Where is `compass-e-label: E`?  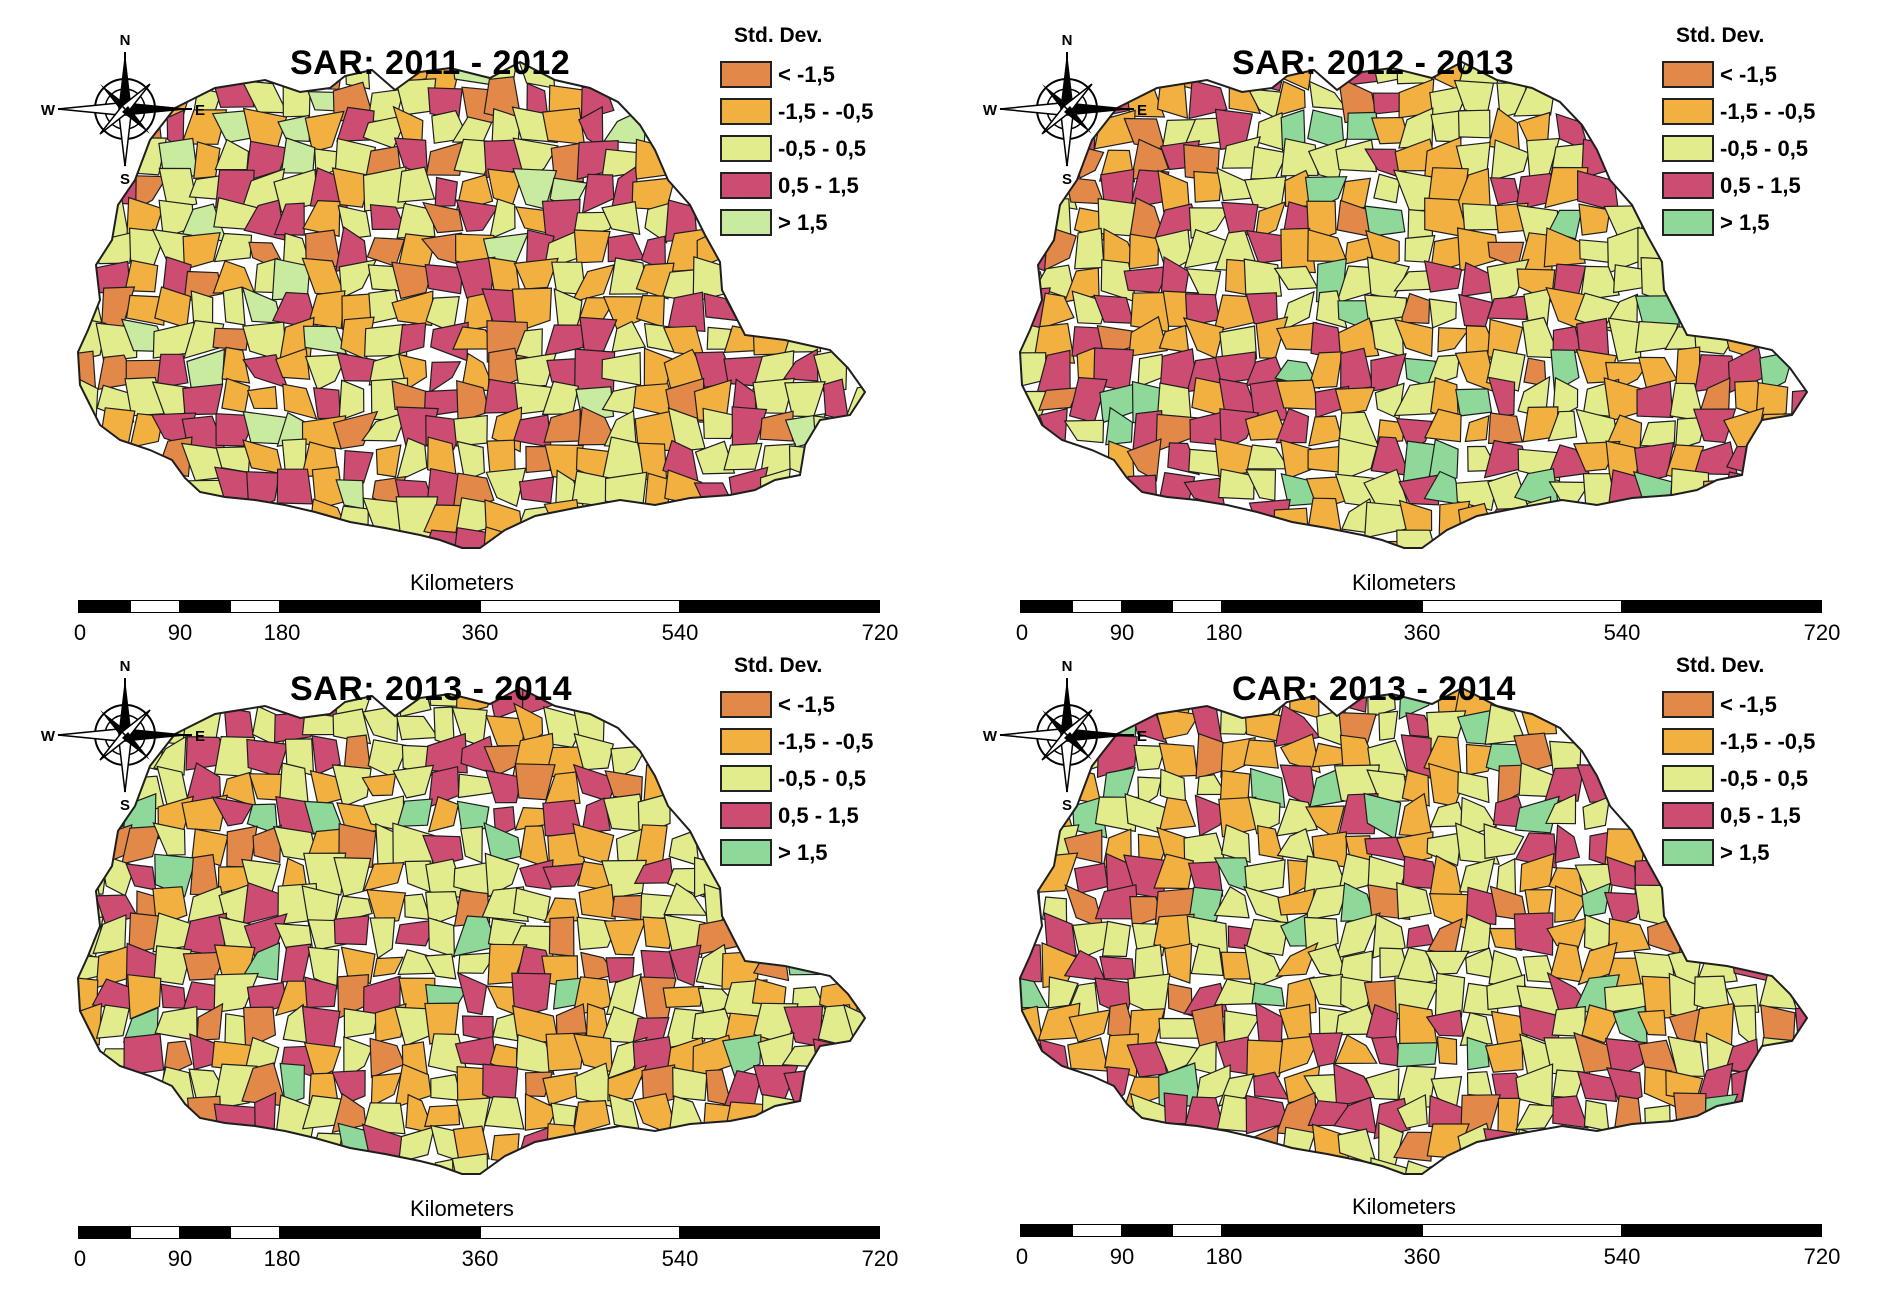
compass-e-label: E is located at coordinates (200, 736).